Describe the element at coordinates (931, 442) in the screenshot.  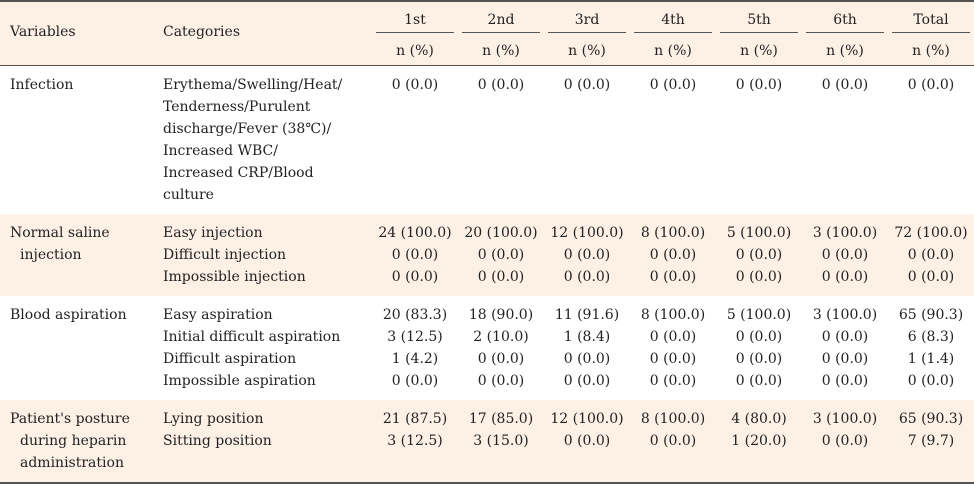
I see `value-column-total: 65 (90.3) 7 (9.7)` at that location.